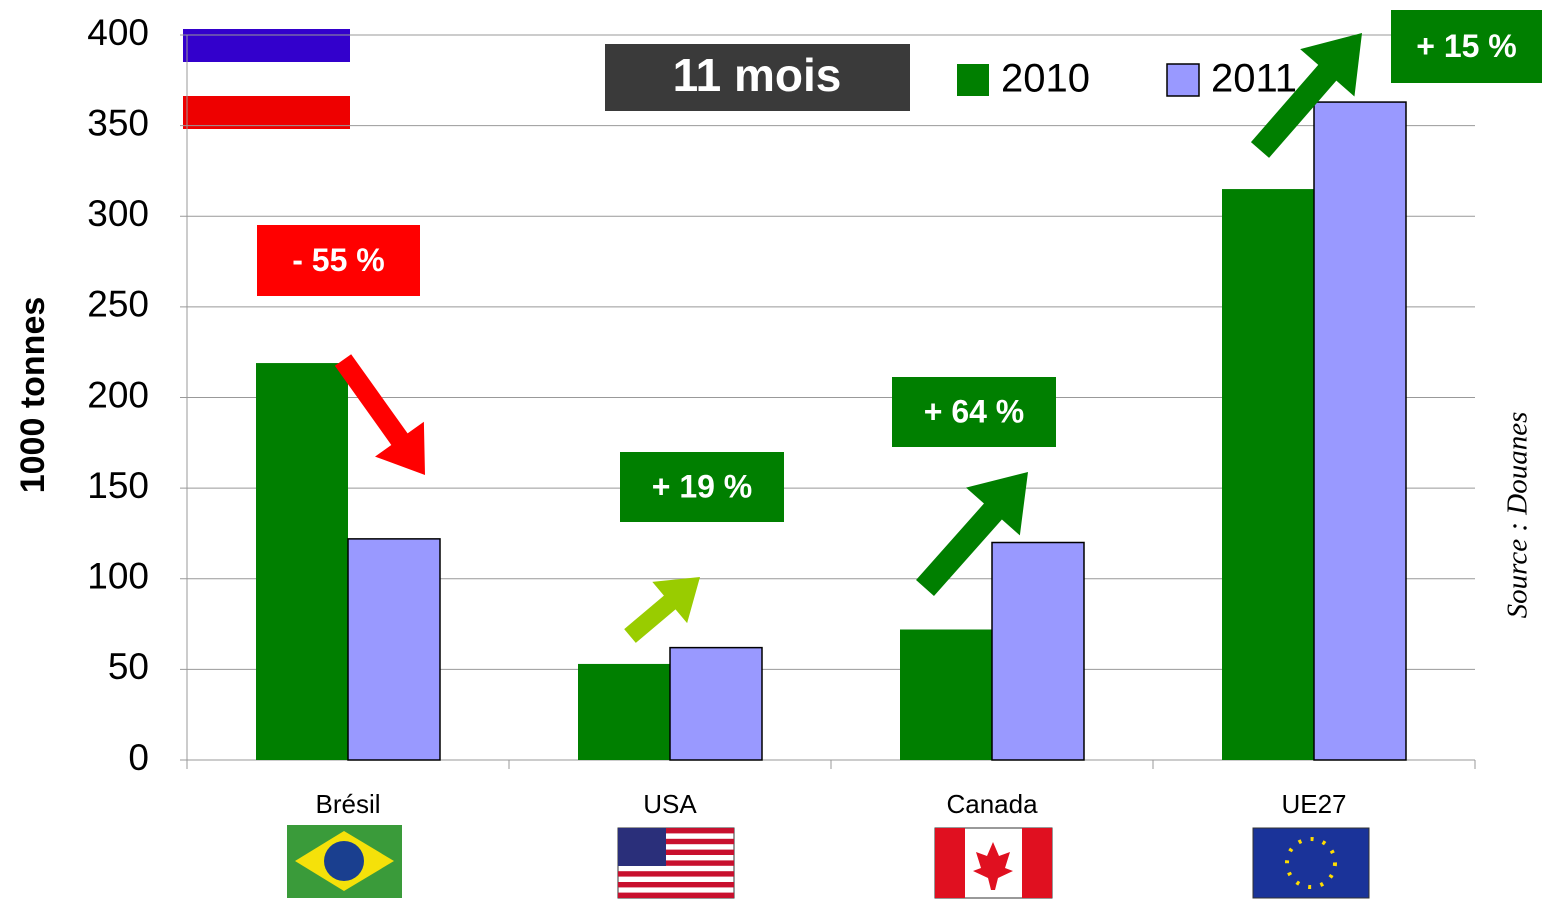 This screenshot has width=1542, height=900. I want to click on annotation: + 15 %, so click(1466, 46).